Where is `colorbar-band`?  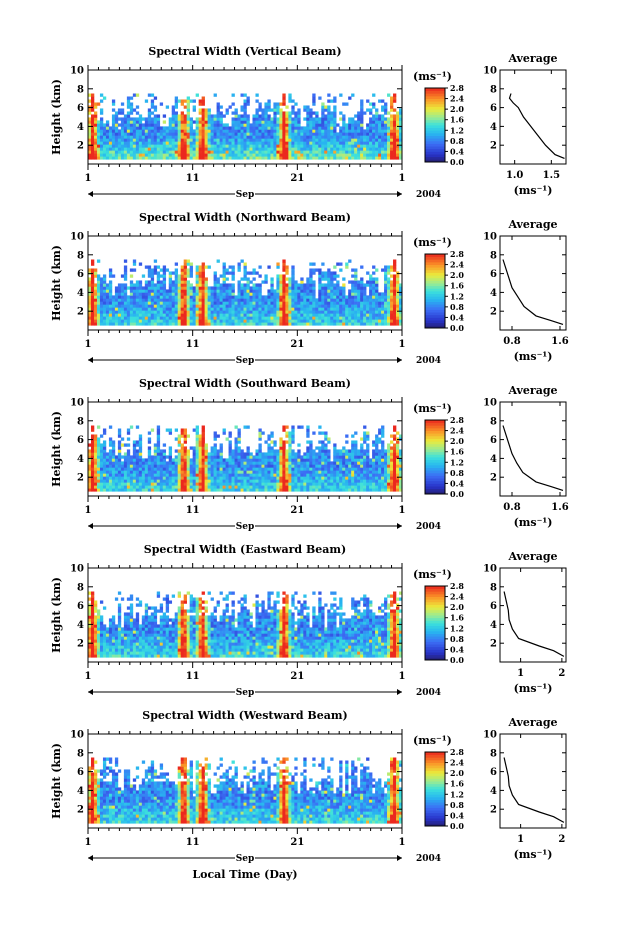 colorbar-band is located at coordinates (435, 116).